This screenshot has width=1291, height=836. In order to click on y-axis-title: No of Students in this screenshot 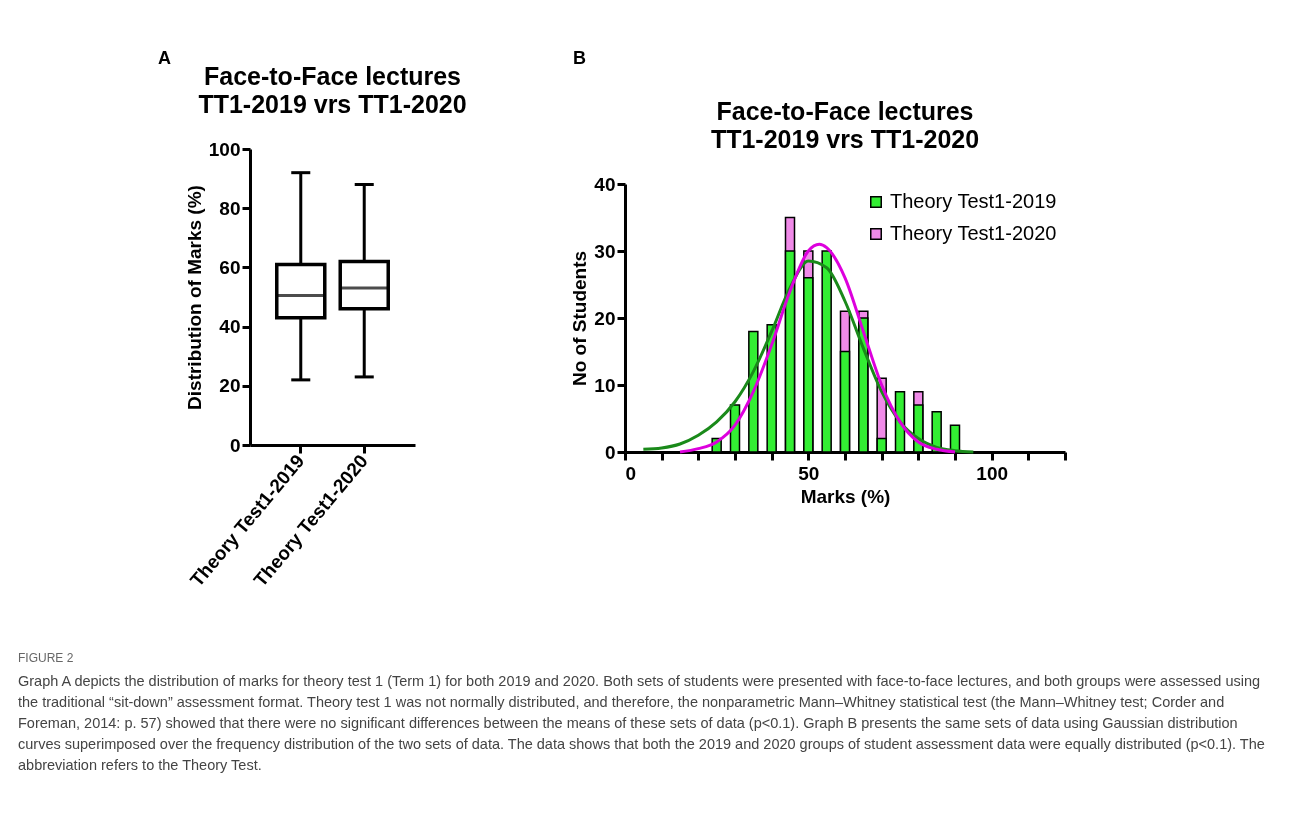, I will do `click(580, 318)`.